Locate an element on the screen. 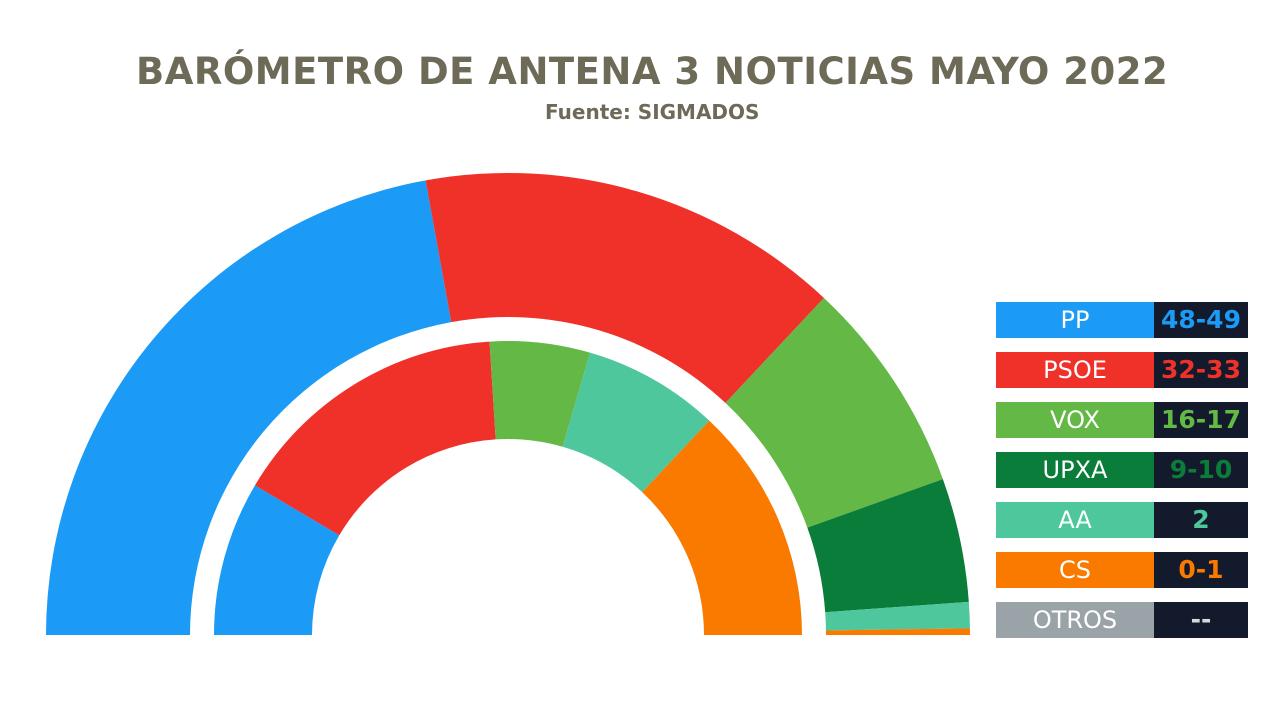 This screenshot has width=1280, height=720. legend-party-label: CS is located at coordinates (1075, 570).